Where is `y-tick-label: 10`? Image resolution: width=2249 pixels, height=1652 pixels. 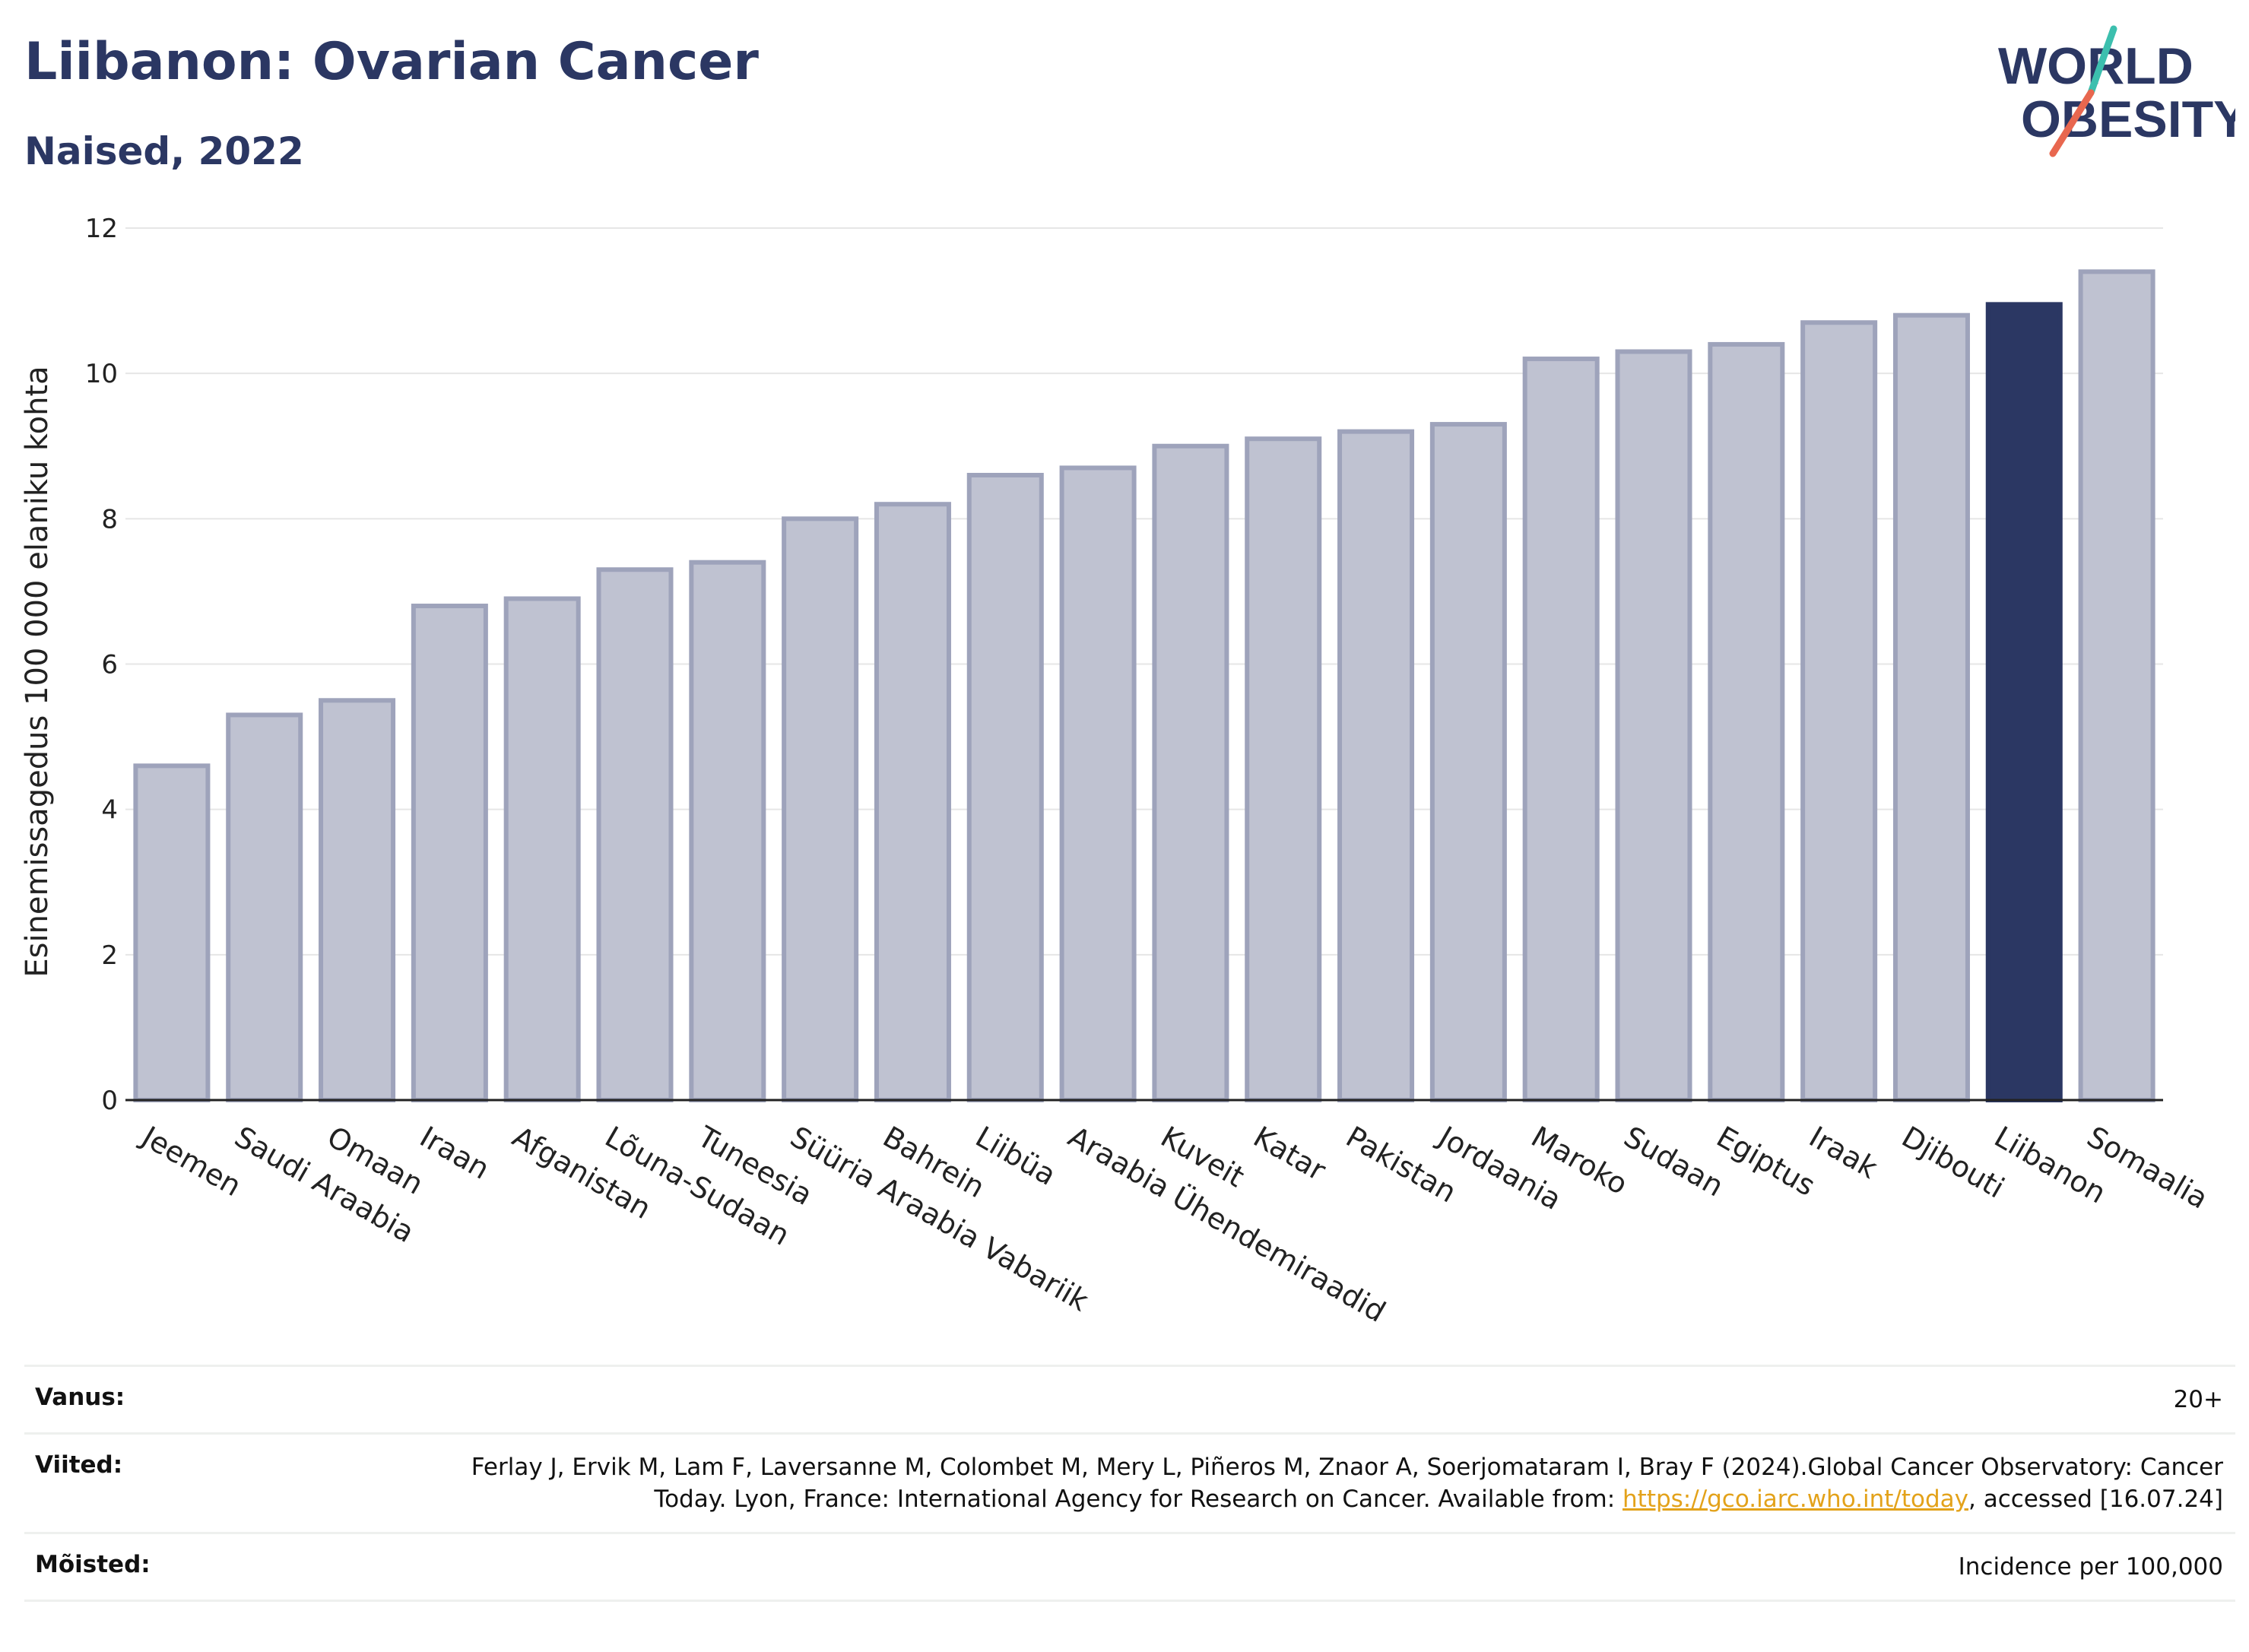 y-tick-label: 10 is located at coordinates (101, 374).